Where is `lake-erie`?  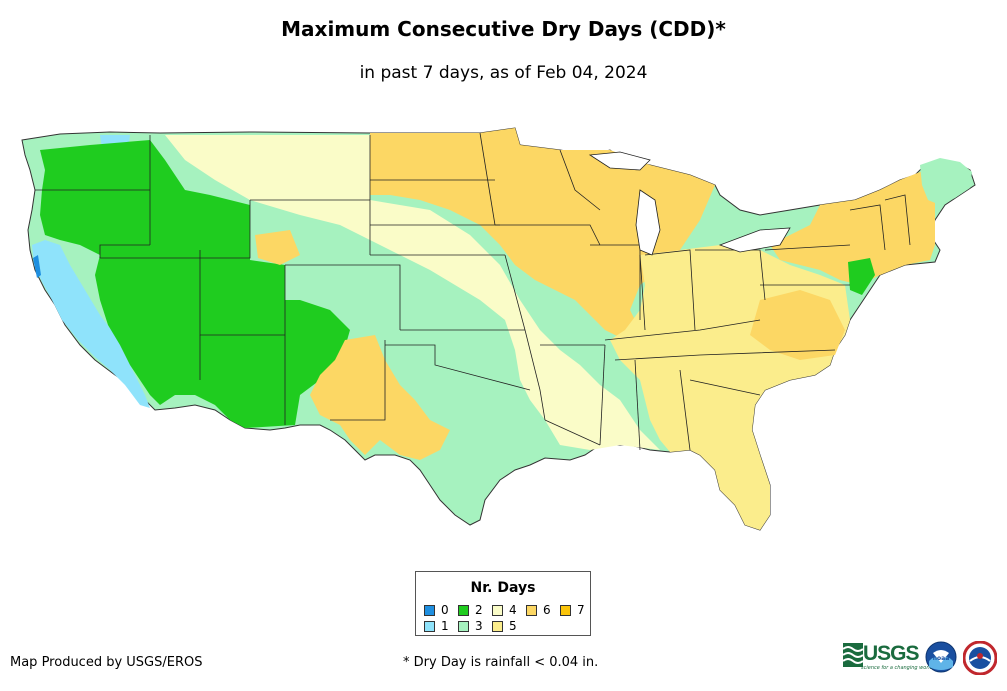
lake-erie is located at coordinates (754, 240).